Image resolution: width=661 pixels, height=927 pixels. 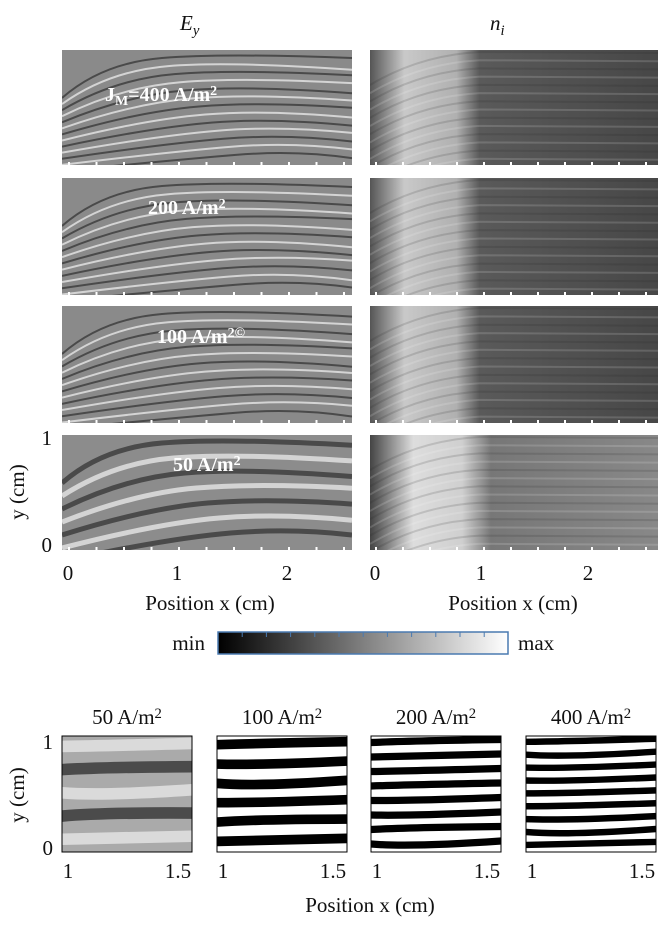 What do you see at coordinates (207, 465) in the screenshot?
I see `panel-label: 50 A/m2` at bounding box center [207, 465].